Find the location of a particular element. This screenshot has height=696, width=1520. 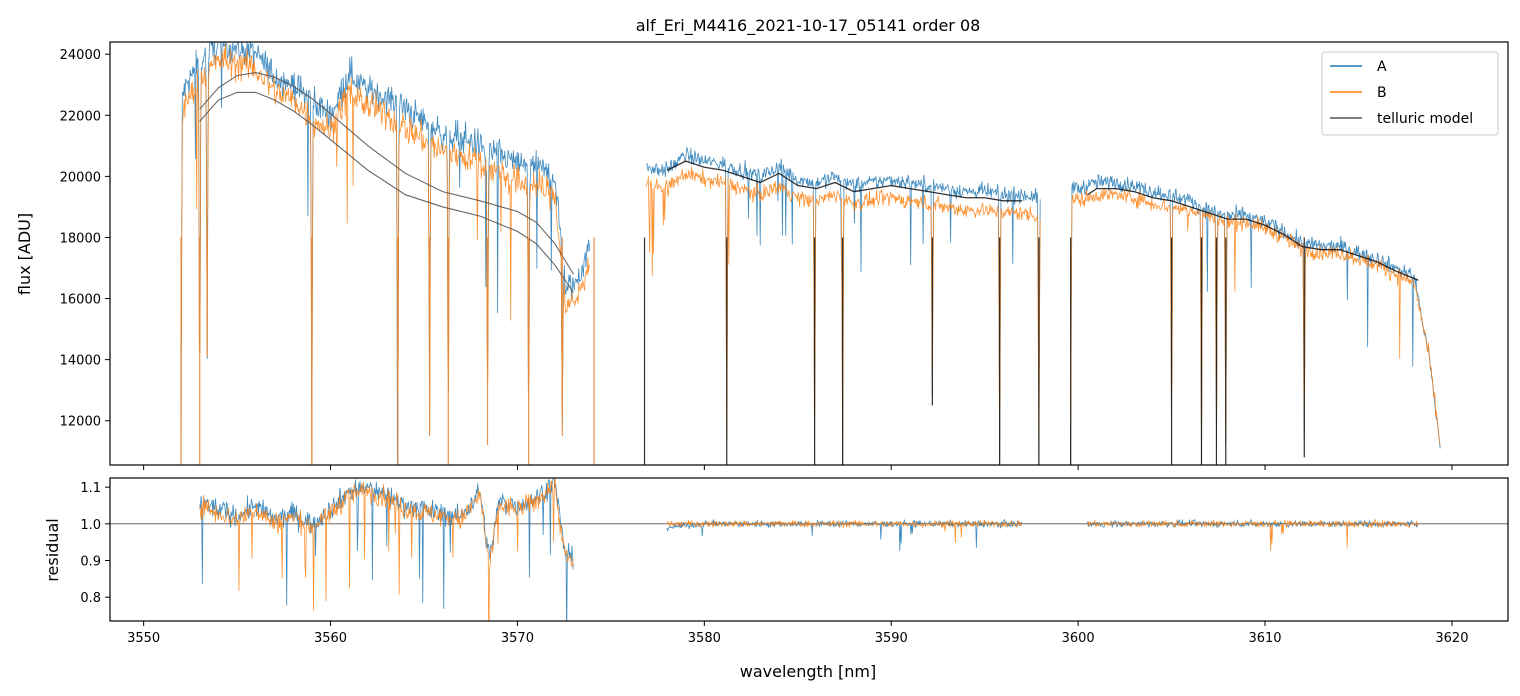

legend-label-a: A is located at coordinates (1382, 67).